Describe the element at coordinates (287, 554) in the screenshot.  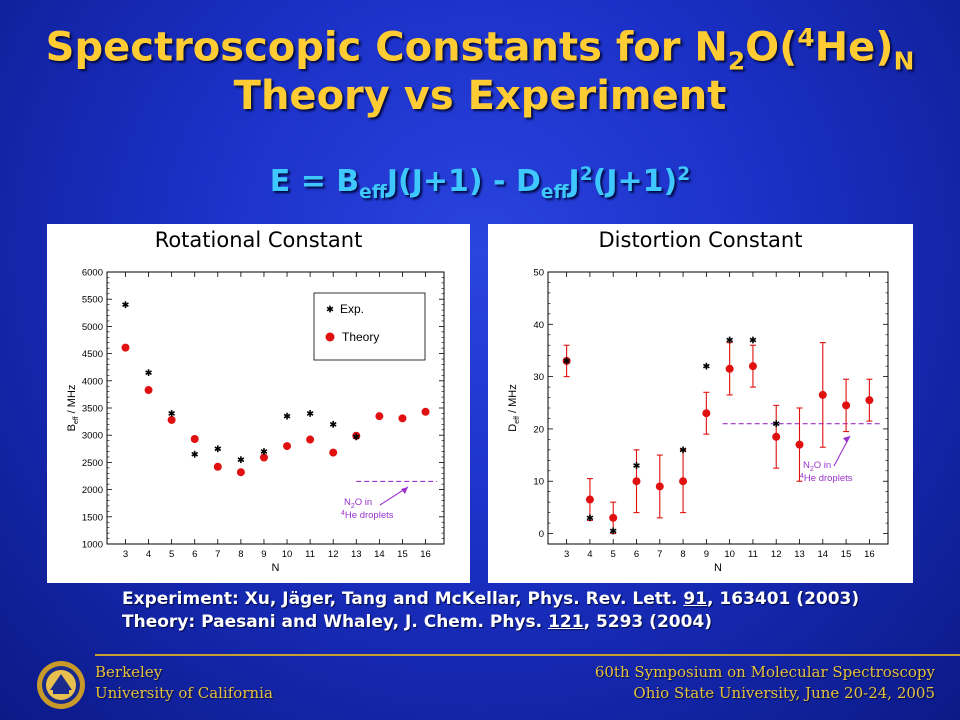
I see `x-tick-label: 10` at that location.